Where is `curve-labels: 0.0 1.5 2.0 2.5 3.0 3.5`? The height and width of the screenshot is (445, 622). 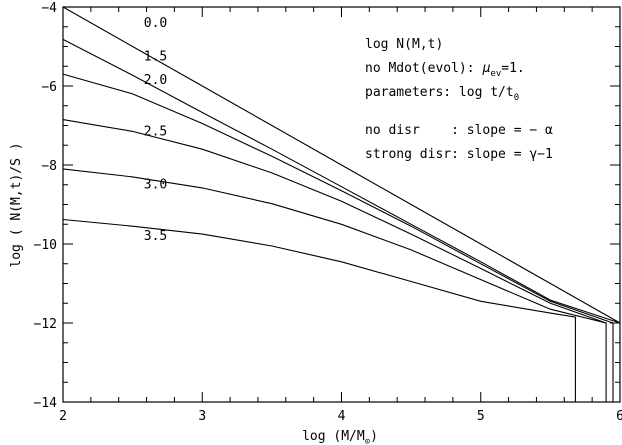 curve-labels: 0.0 1.5 2.0 2.5 3.0 3.5 is located at coordinates (155, 130).